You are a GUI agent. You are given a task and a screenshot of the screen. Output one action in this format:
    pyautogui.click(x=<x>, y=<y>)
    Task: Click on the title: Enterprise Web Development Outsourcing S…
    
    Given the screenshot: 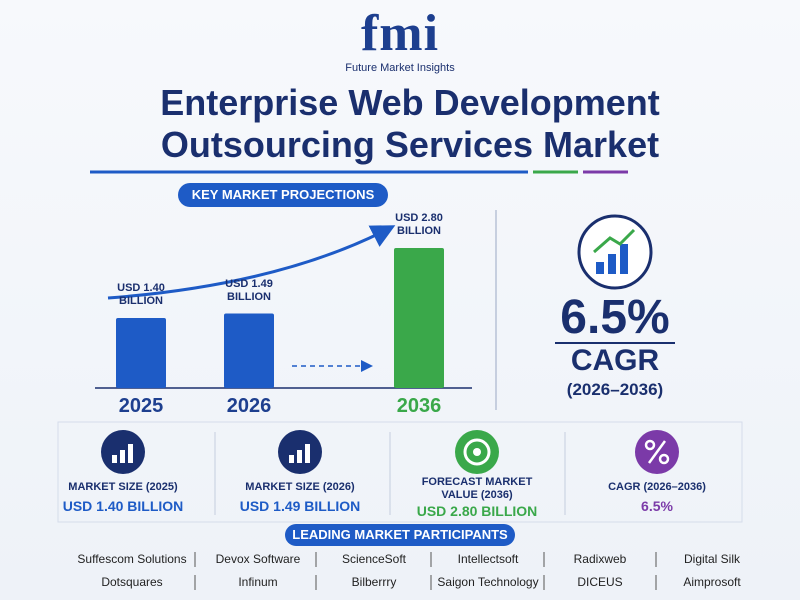 What is the action you would take?
    pyautogui.click(x=410, y=123)
    